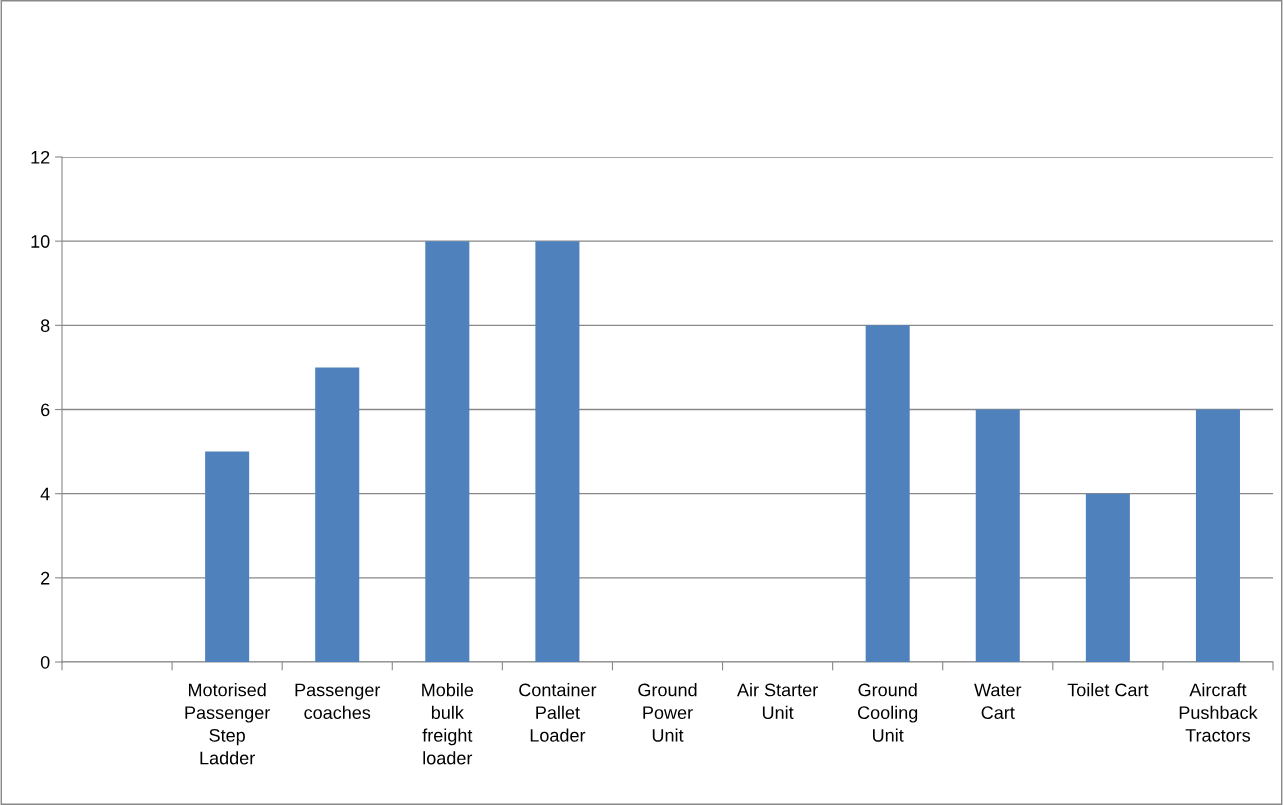 This screenshot has height=805, width=1283. I want to click on y-tick-label: 2, so click(45, 578).